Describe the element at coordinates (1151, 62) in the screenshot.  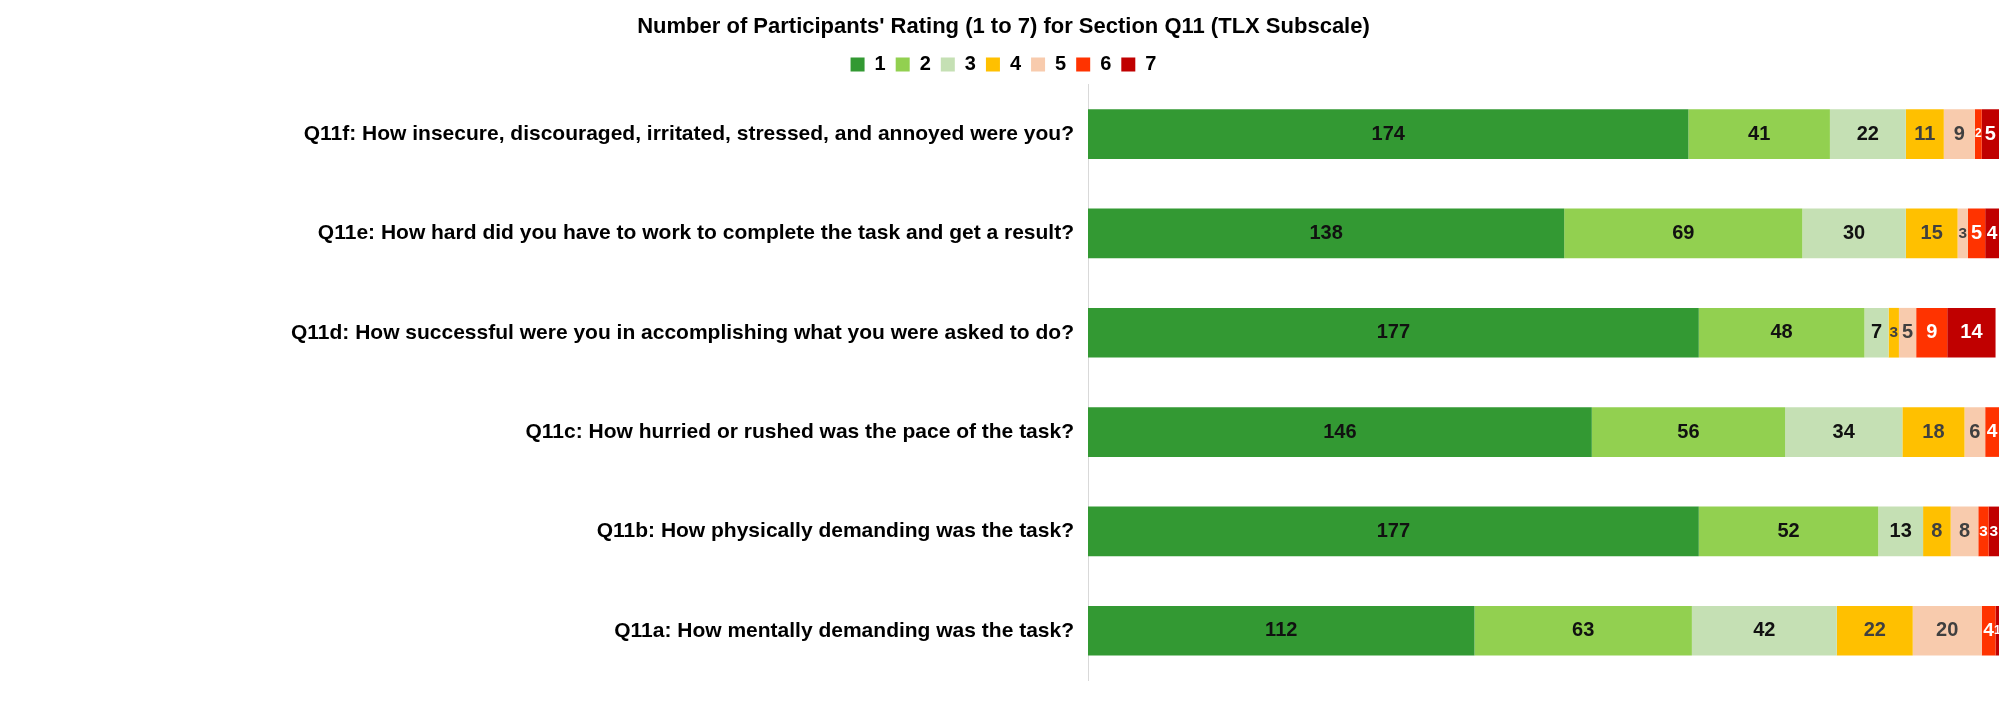
I see `legend-label: 7` at that location.